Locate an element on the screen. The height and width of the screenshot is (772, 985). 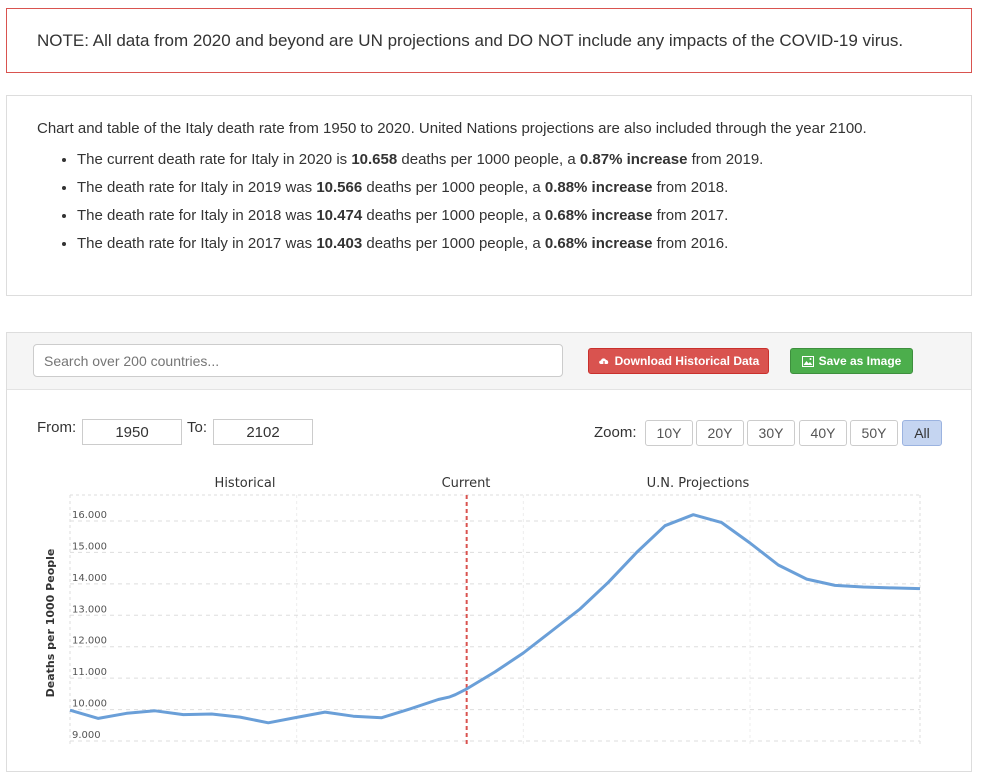
summary-text: The death rate for Italy in 2019 was is located at coordinates (197, 187).